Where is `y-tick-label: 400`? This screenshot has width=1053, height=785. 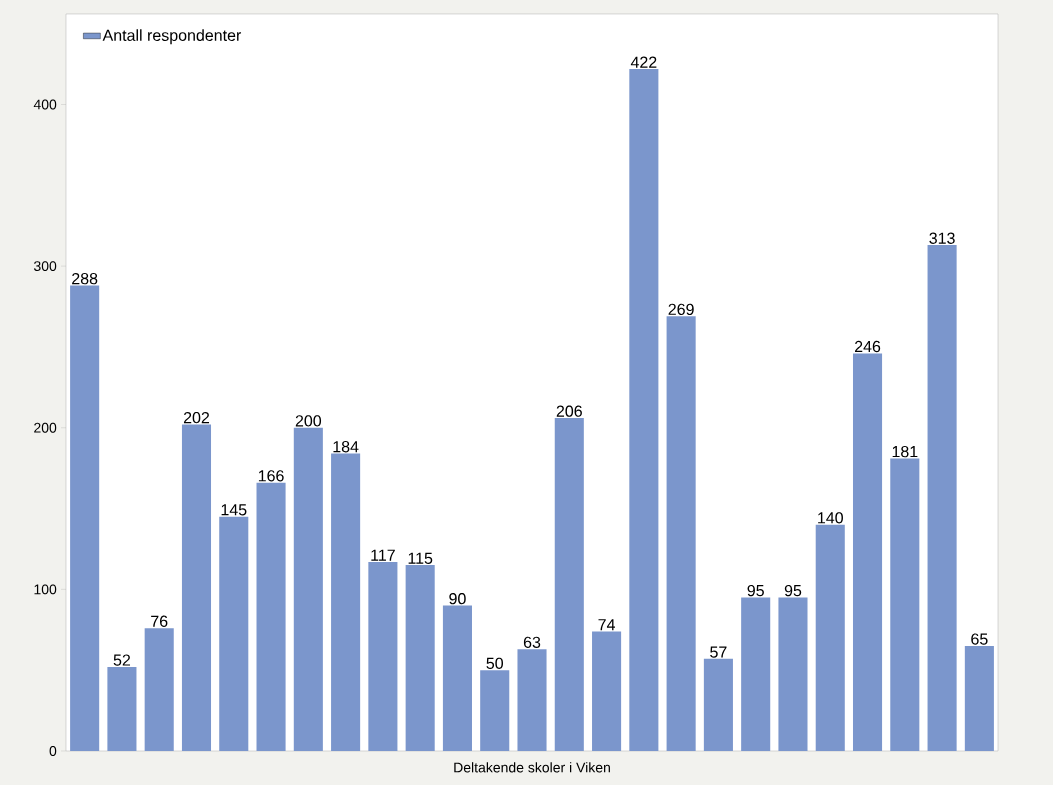 y-tick-label: 400 is located at coordinates (45, 104).